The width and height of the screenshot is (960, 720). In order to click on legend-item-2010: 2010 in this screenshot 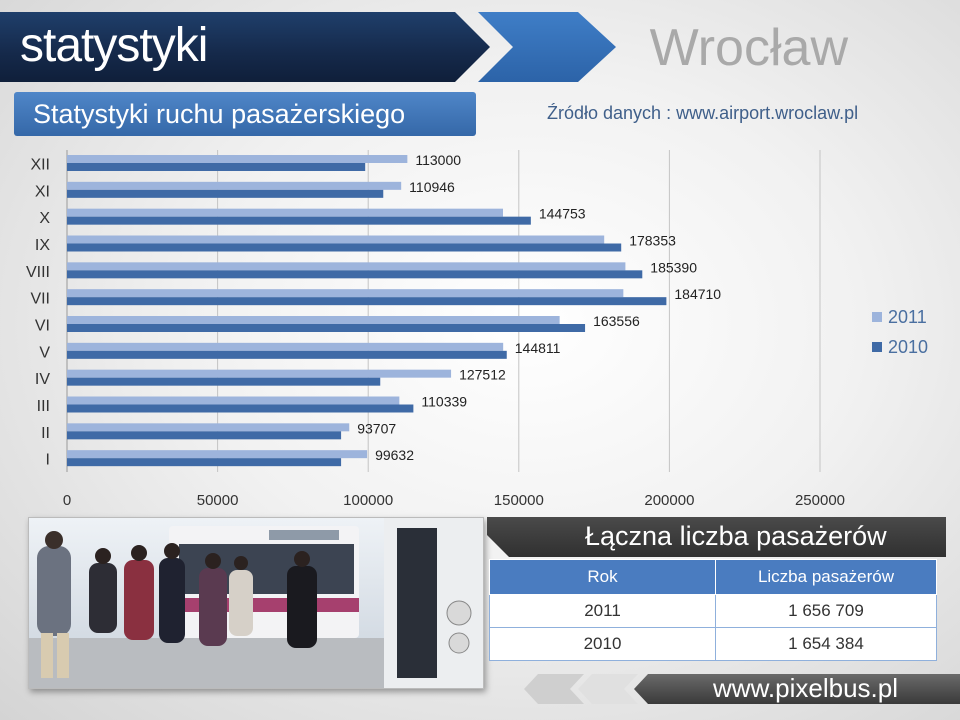, I will do `click(900, 347)`.